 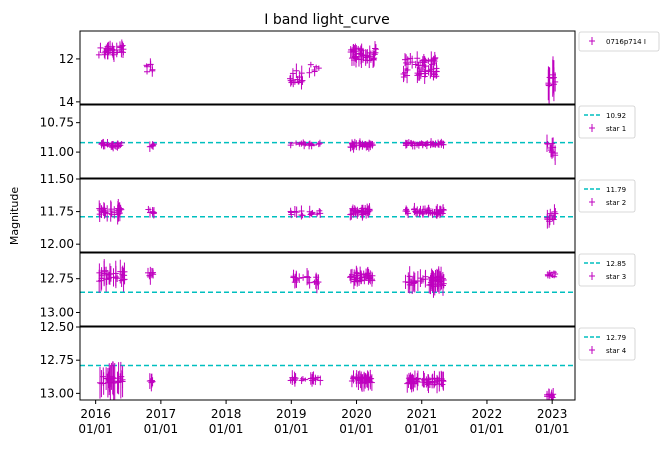 I want to click on y-tick-label: 11.50, so click(x=57, y=179).